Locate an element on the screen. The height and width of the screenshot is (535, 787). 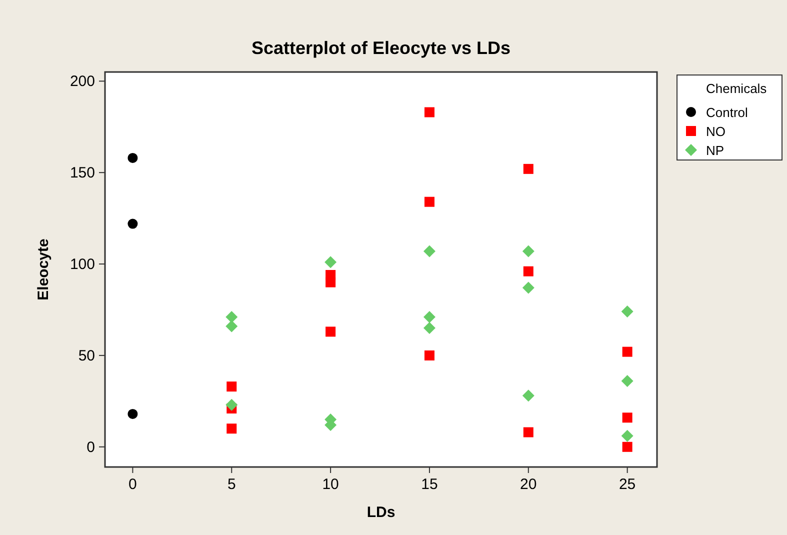
legend-label: NO is located at coordinates (716, 131).